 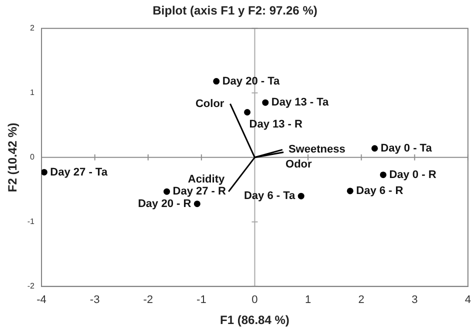 What do you see at coordinates (255, 320) in the screenshot?
I see `x-axis-title: F1 (86.84 %)` at bounding box center [255, 320].